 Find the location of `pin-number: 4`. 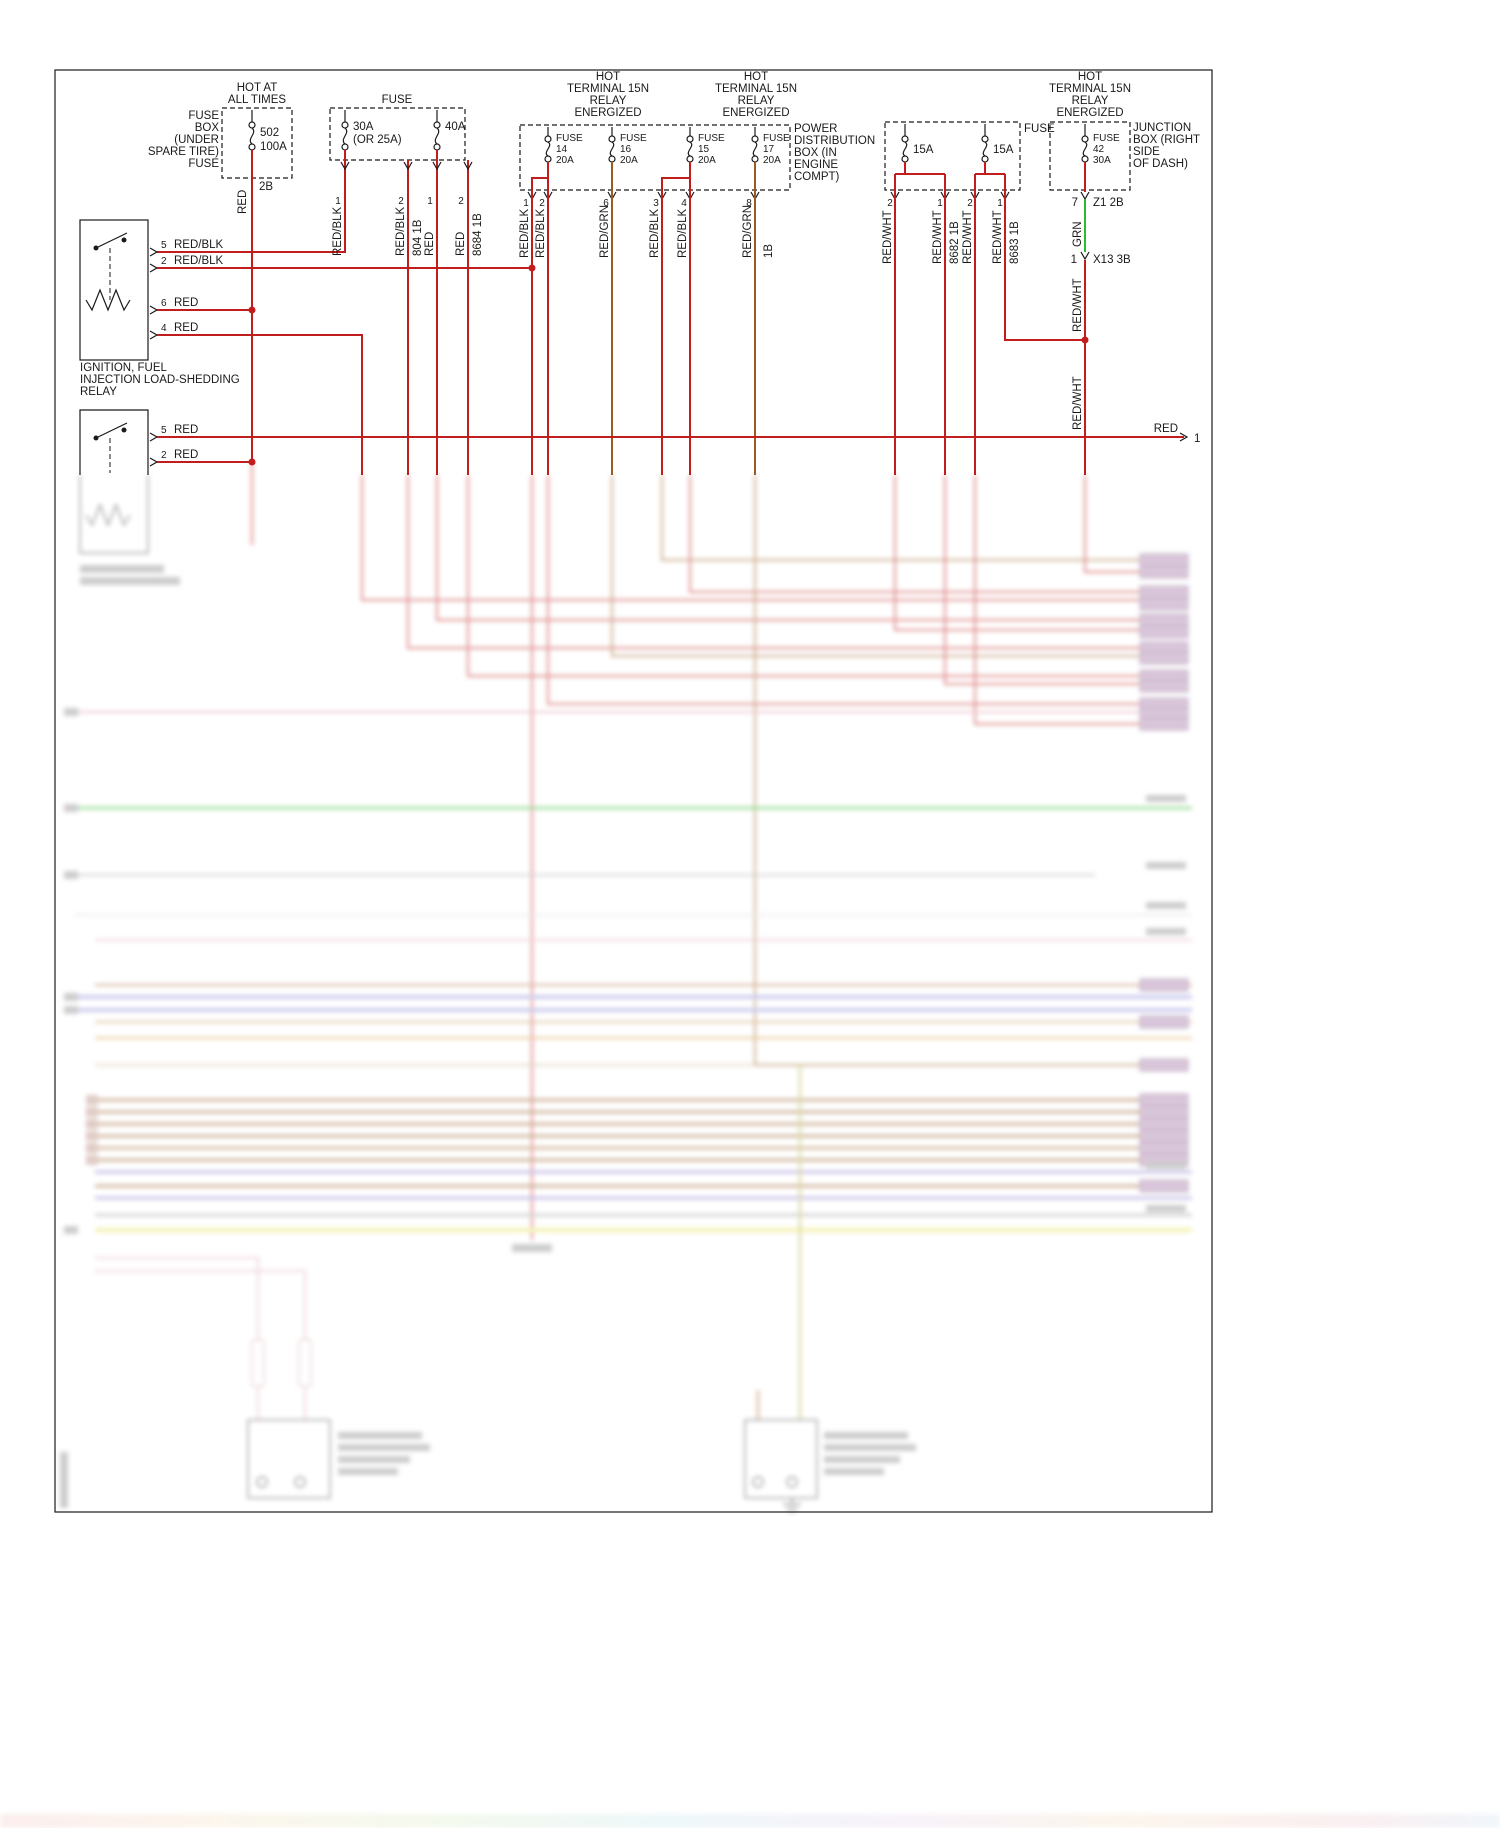

pin-number: 4 is located at coordinates (684, 203).